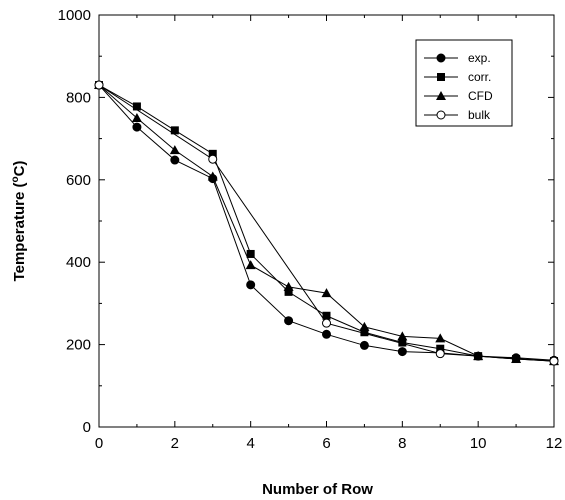 The height and width of the screenshot is (500, 565). What do you see at coordinates (78, 262) in the screenshot?
I see `y-tick-label: 400` at bounding box center [78, 262].